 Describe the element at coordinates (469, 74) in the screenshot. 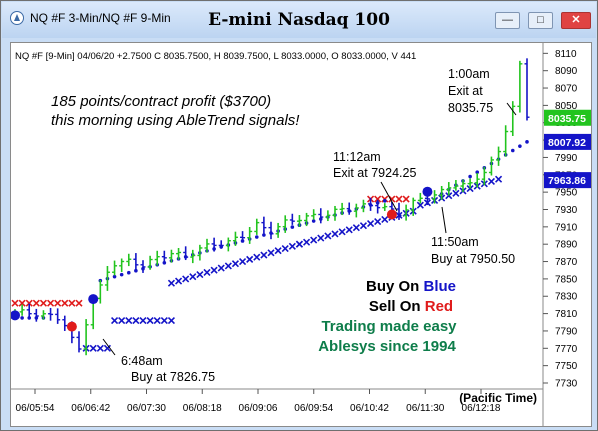

I see `annotation-exit-2-time: 1:00am` at that location.